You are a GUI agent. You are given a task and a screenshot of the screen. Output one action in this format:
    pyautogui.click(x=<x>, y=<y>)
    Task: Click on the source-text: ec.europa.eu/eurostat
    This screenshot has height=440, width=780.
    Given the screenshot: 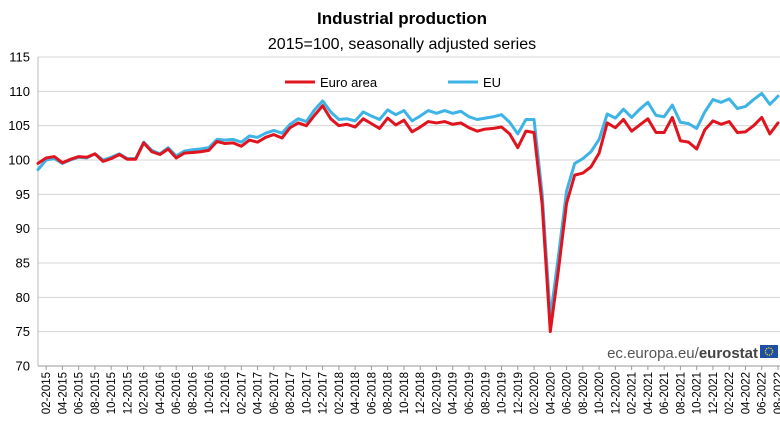 What is the action you would take?
    pyautogui.click(x=682, y=353)
    